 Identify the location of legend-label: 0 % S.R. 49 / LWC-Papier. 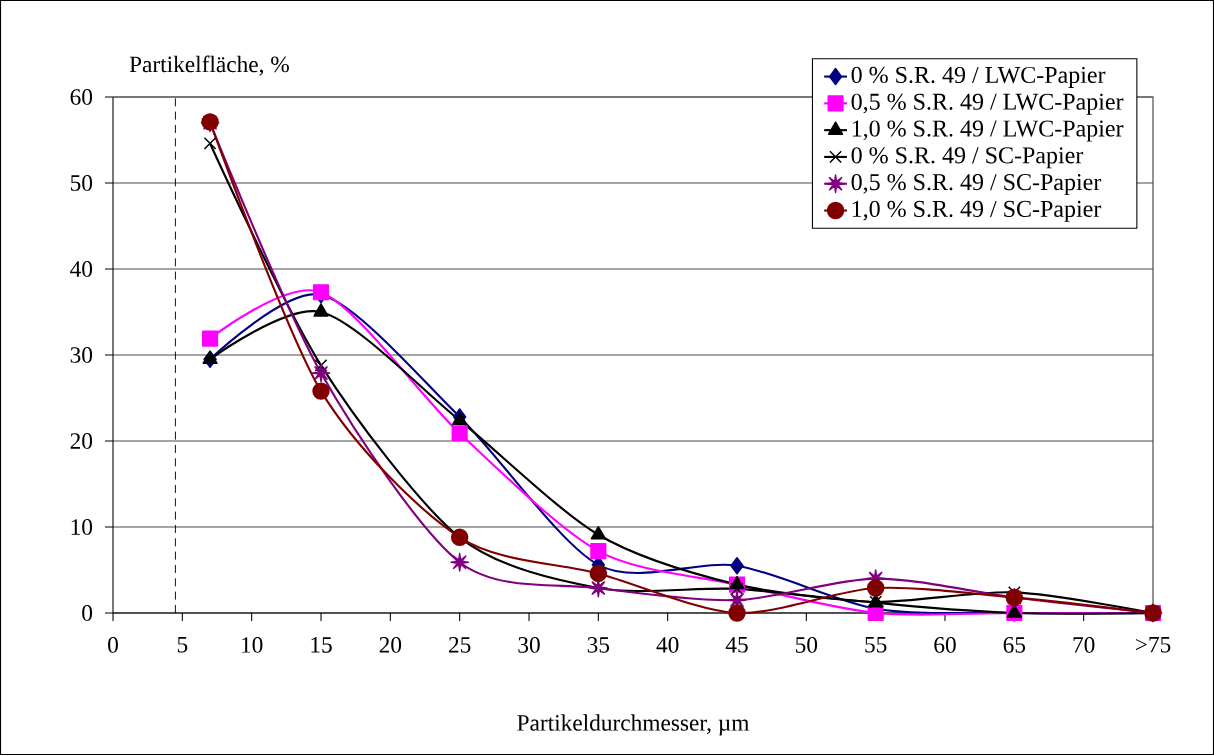
(978, 77).